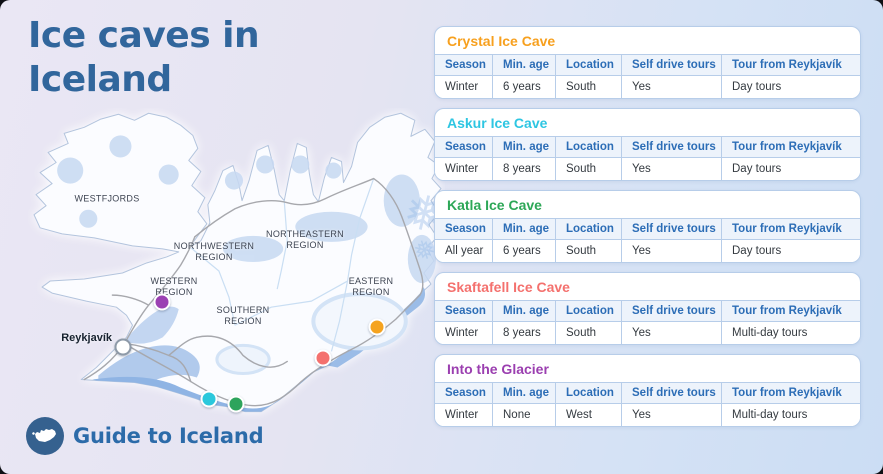 This screenshot has height=474, width=883. I want to click on region-label-eastern: EASTERN REGION, so click(371, 286).